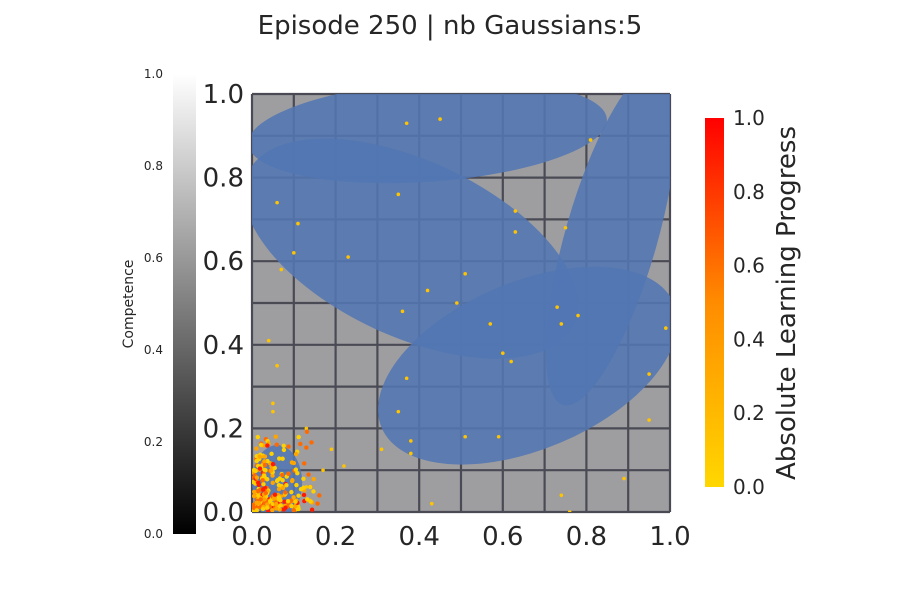  I want to click on y-tick-label: 0.8, so click(223, 179).